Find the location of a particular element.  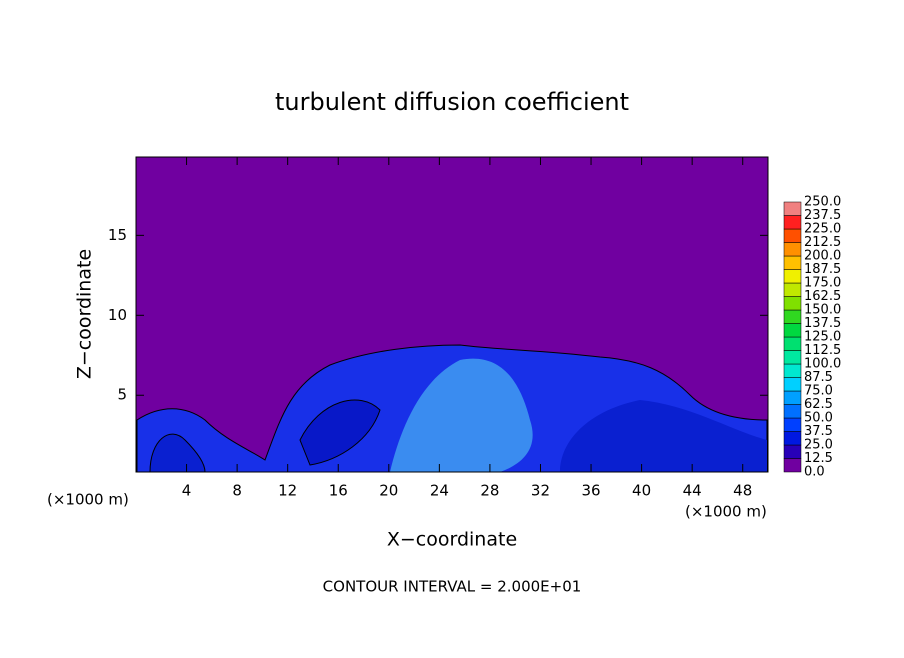

colorbar-label: 137.5 is located at coordinates (822, 323).